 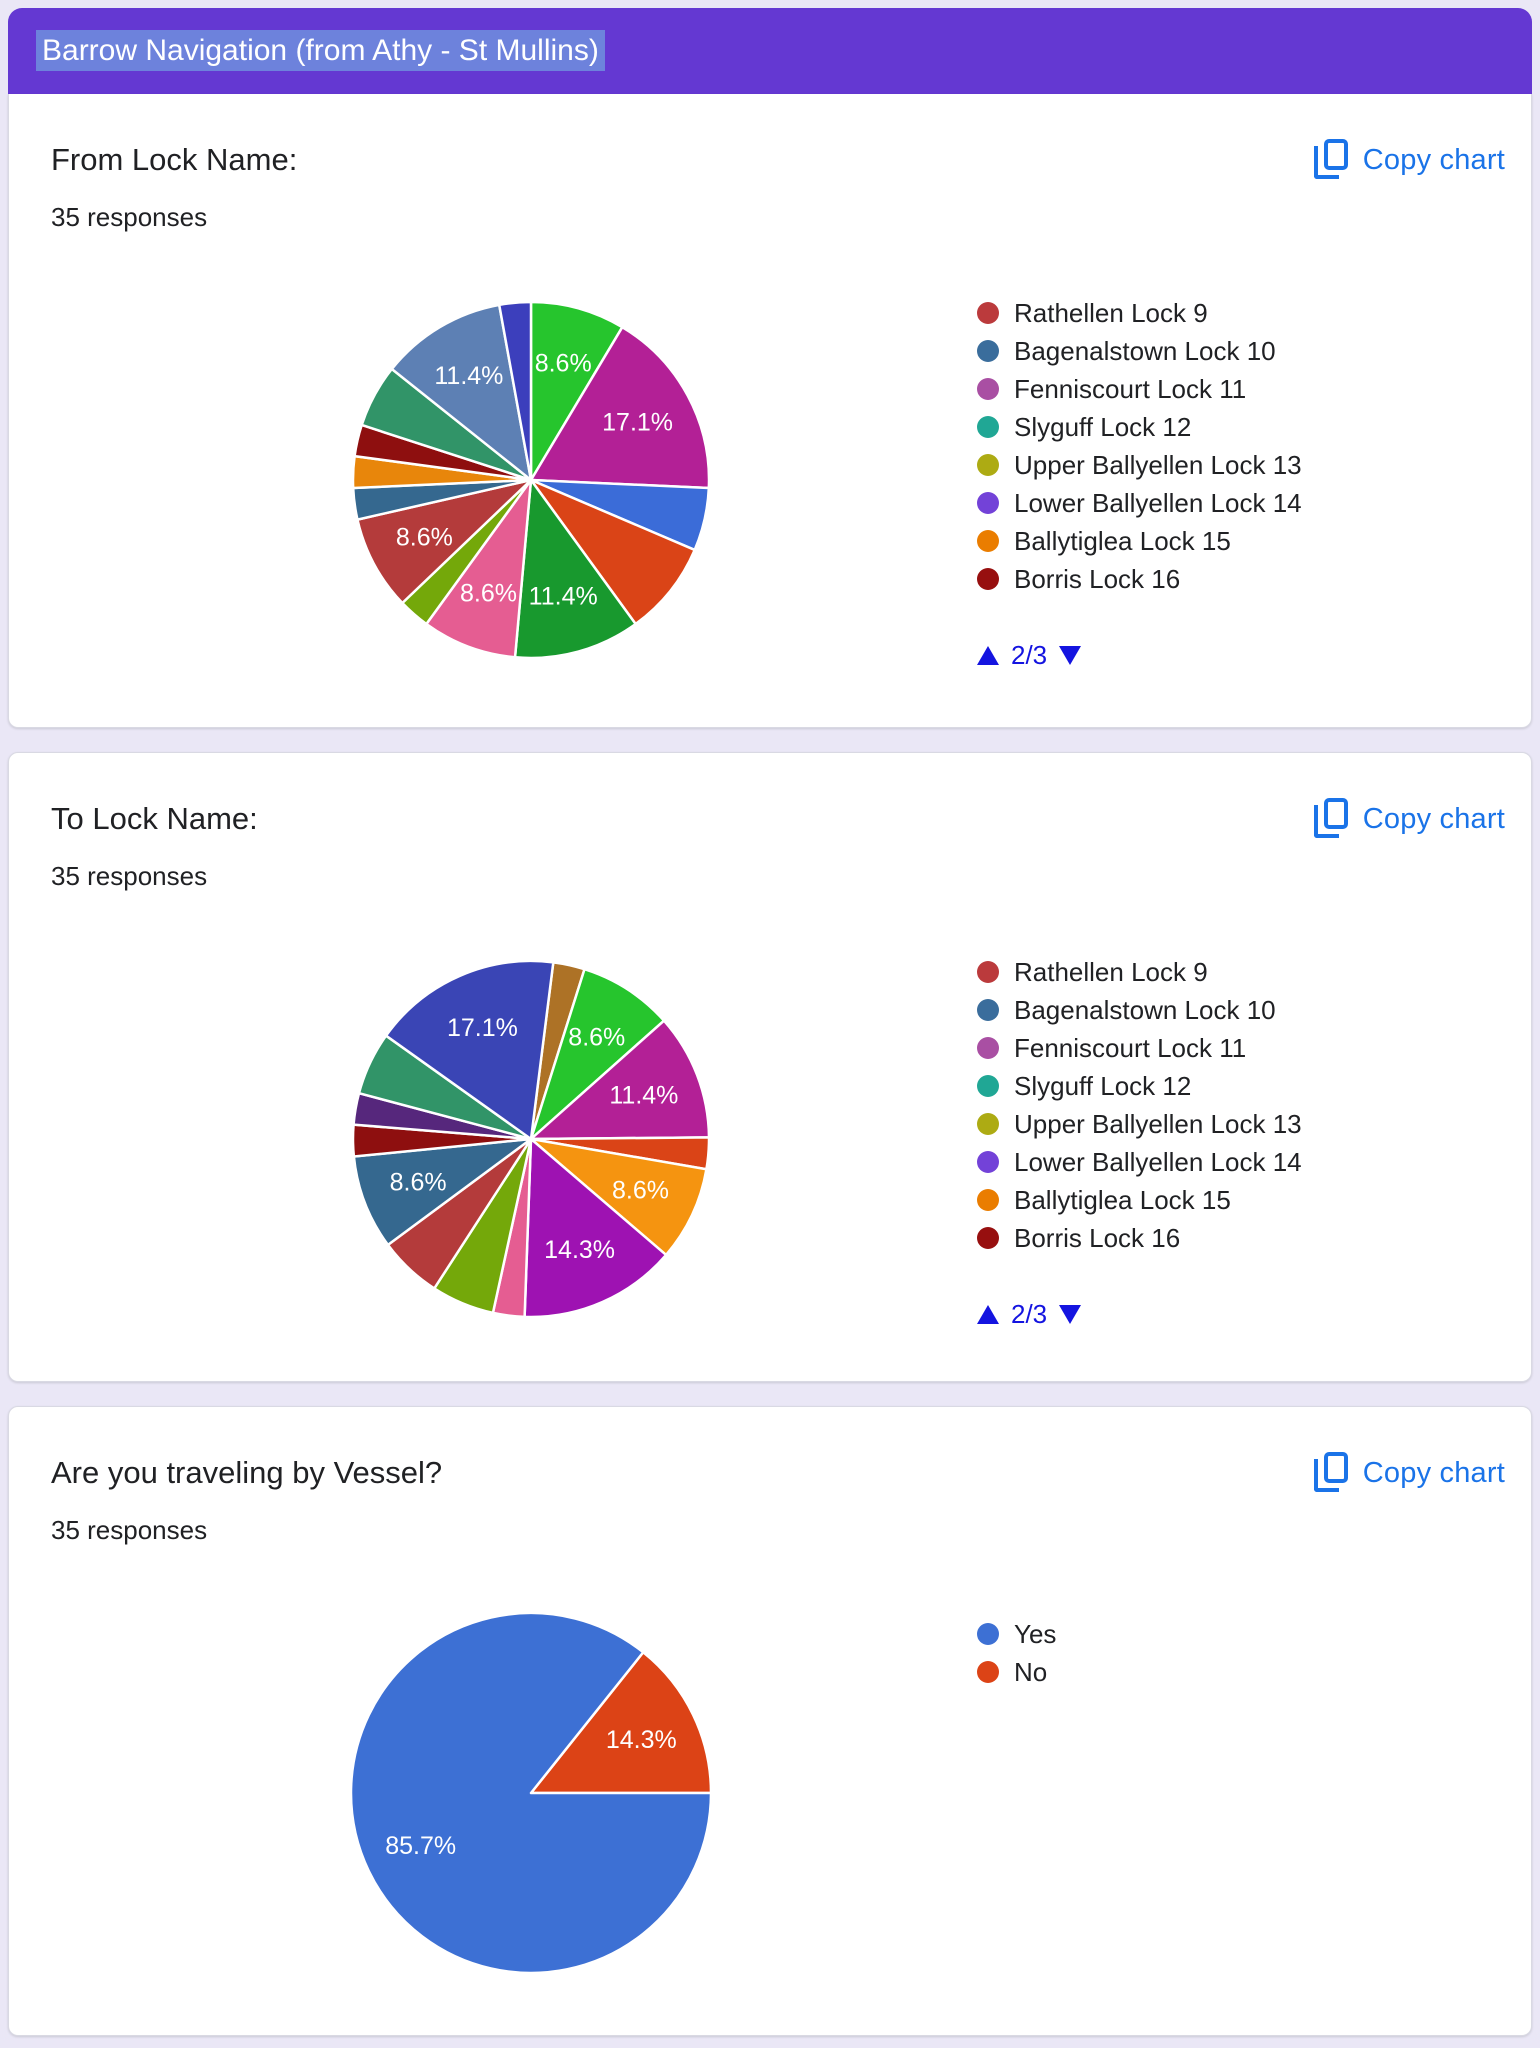 I want to click on legend-page-indicator: 2/3, so click(x=1029, y=1314).